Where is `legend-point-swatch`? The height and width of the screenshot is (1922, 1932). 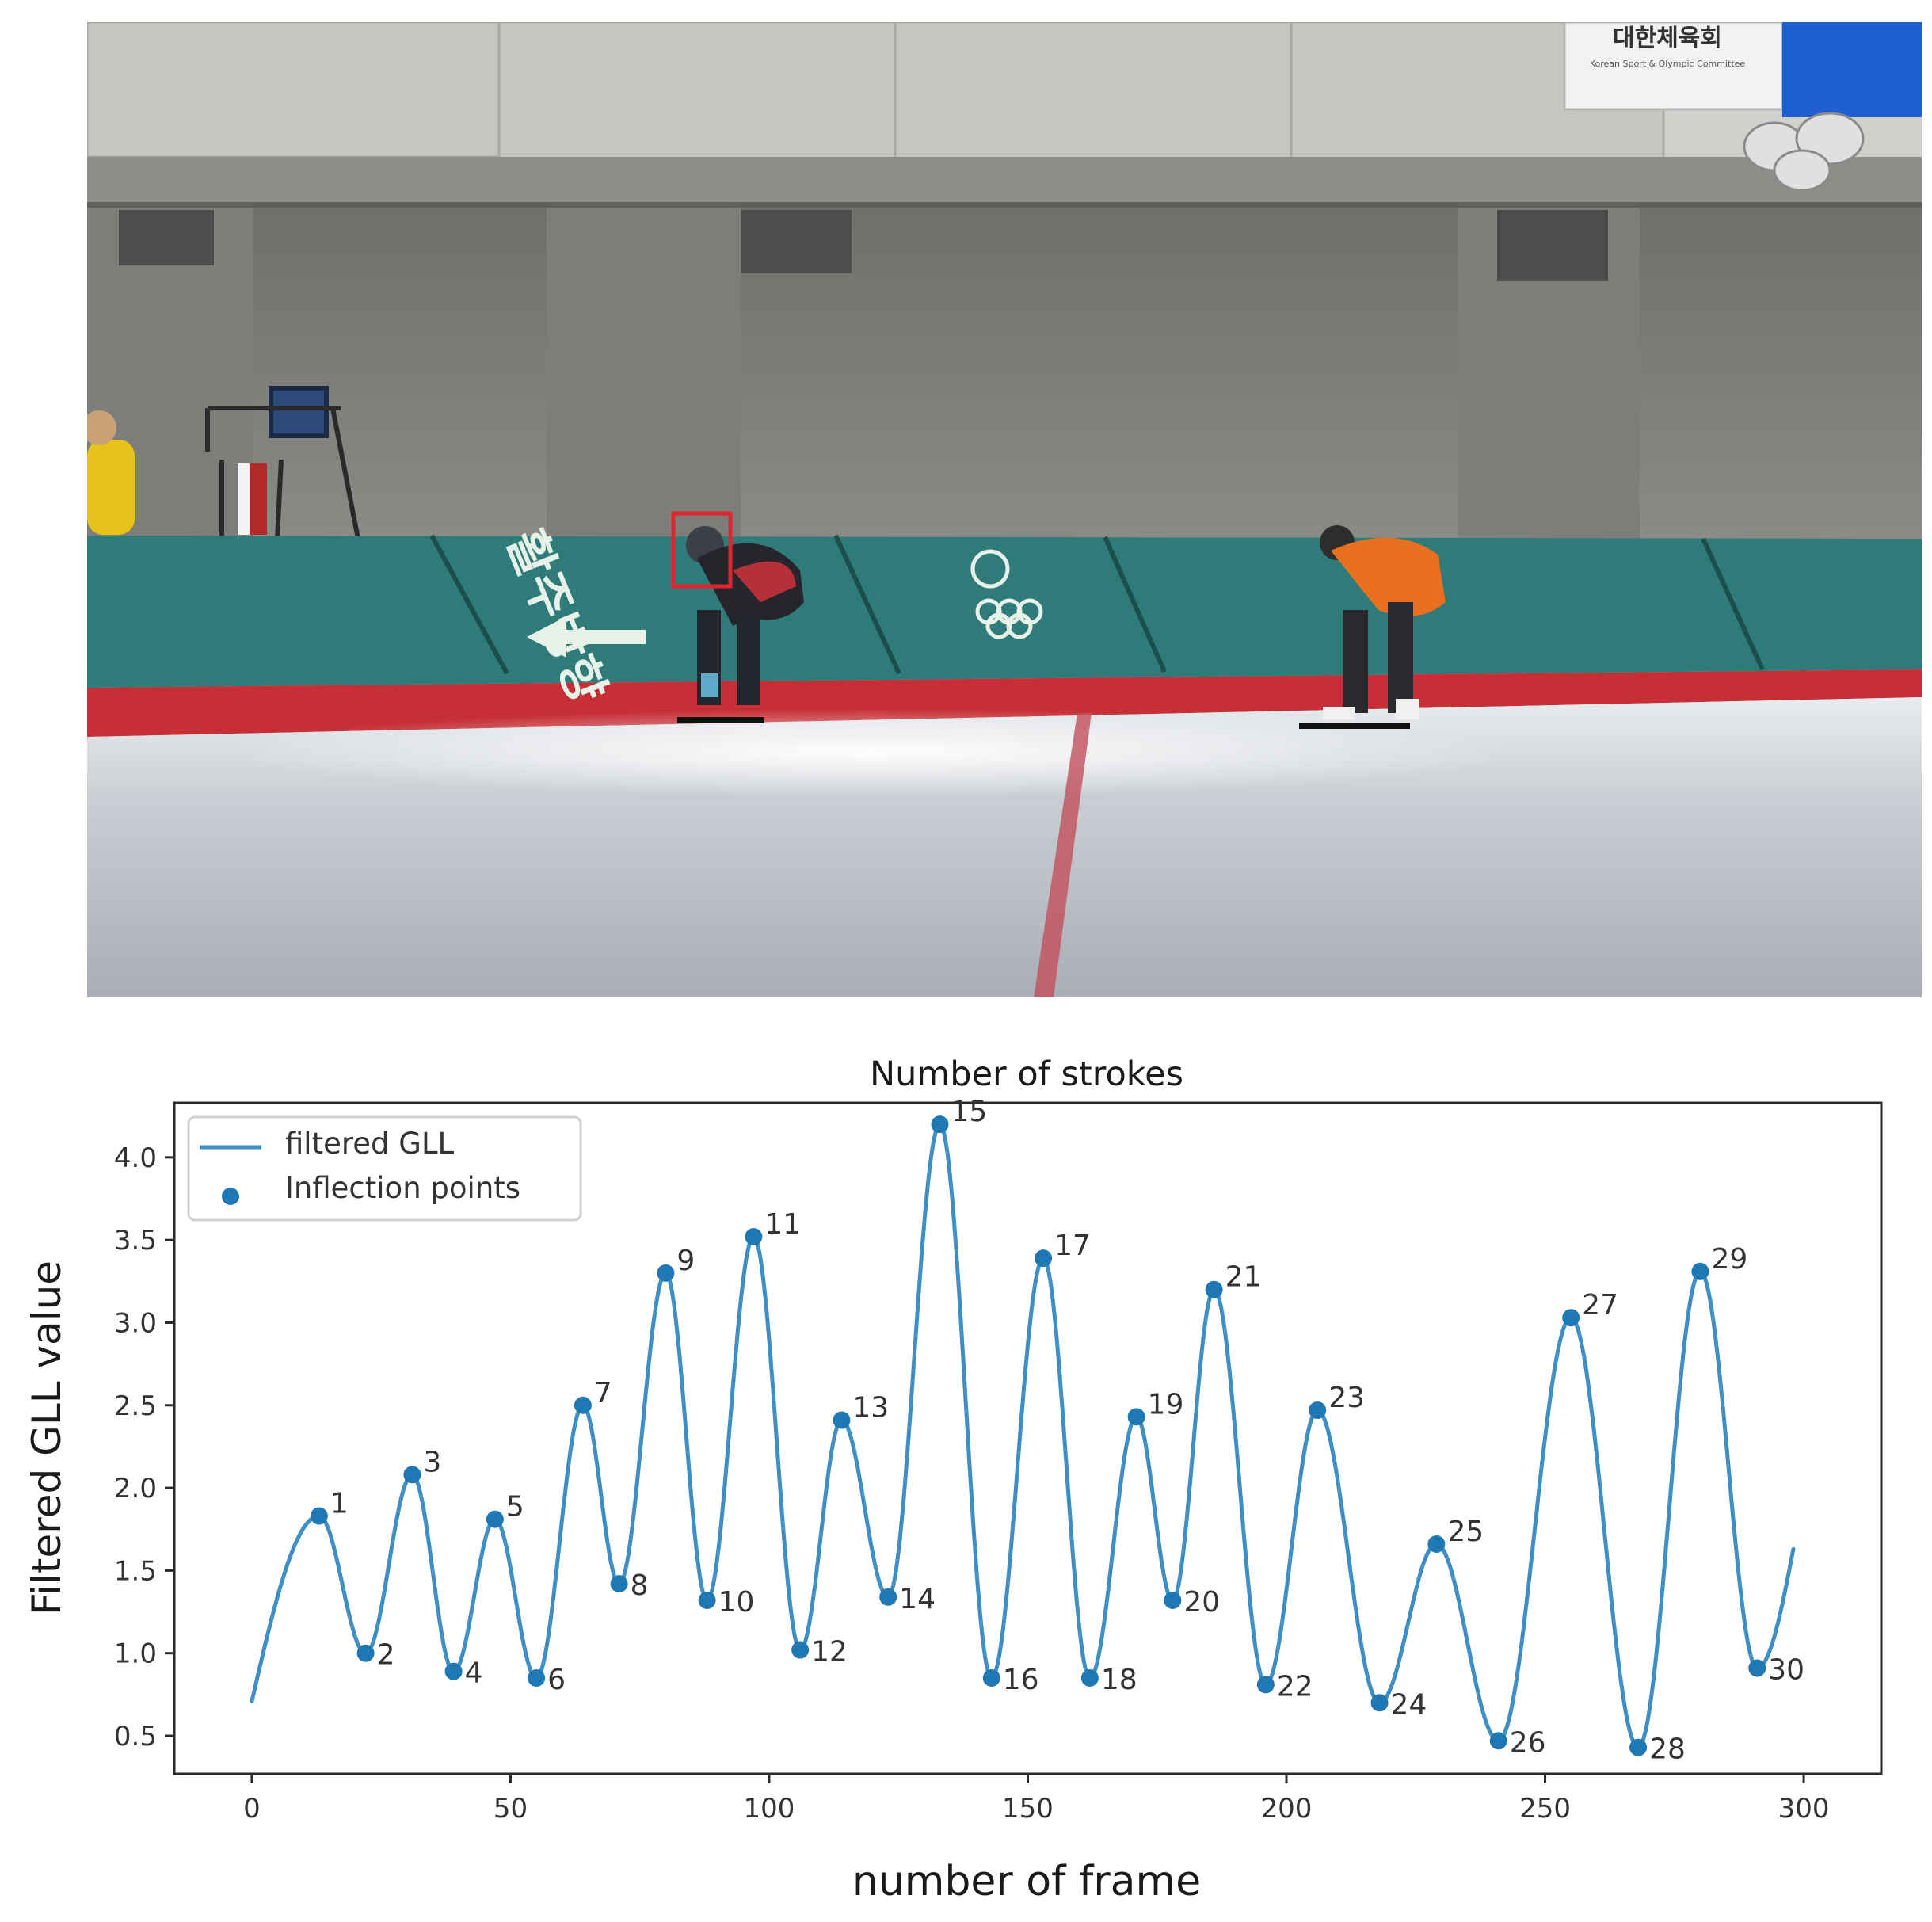
legend-point-swatch is located at coordinates (230, 1196).